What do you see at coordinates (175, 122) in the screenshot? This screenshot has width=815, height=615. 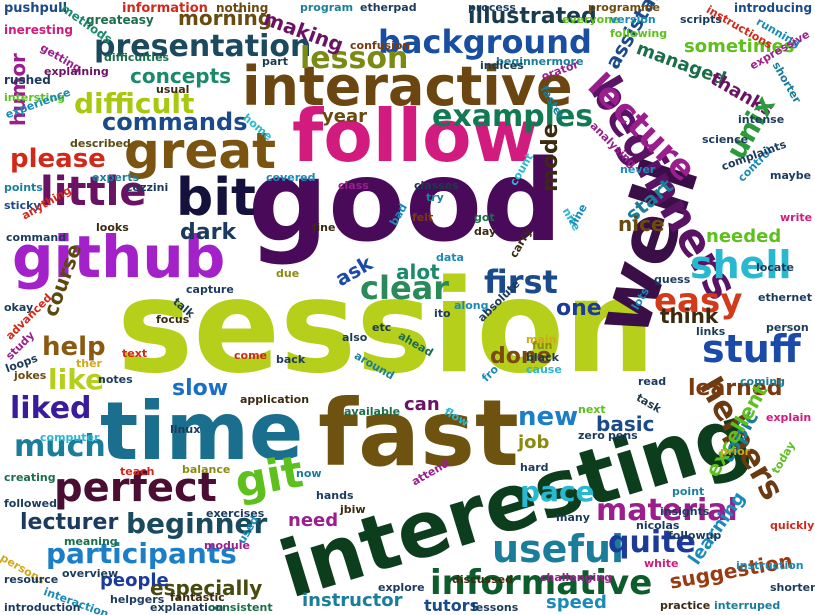 I see `word-commands: commands` at bounding box center [175, 122].